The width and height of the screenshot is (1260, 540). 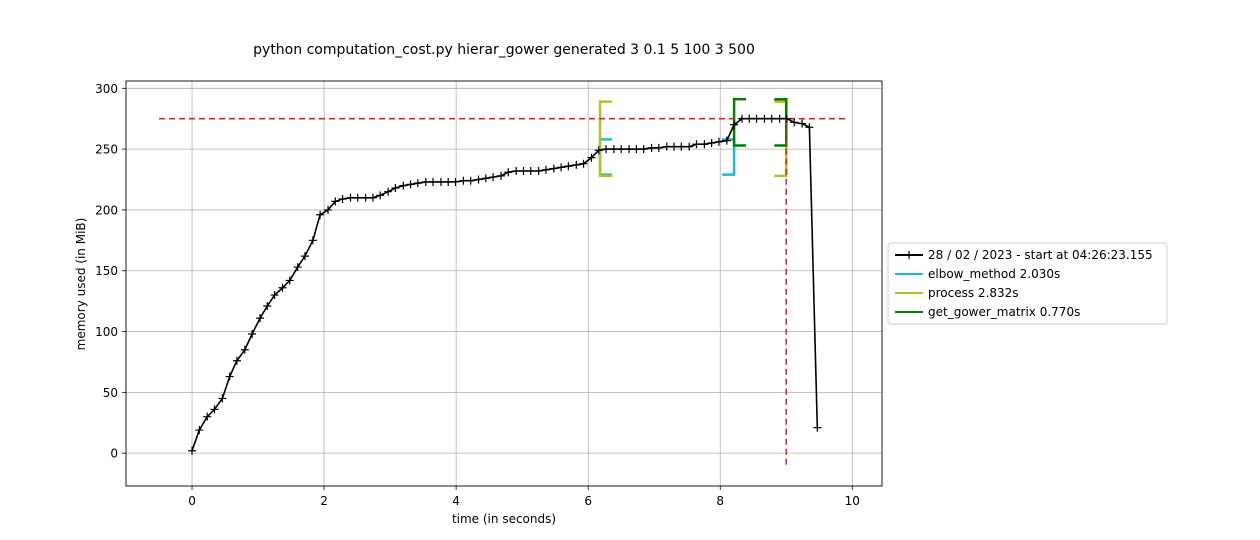 I want to click on x-tick-label: 10, so click(x=852, y=501).